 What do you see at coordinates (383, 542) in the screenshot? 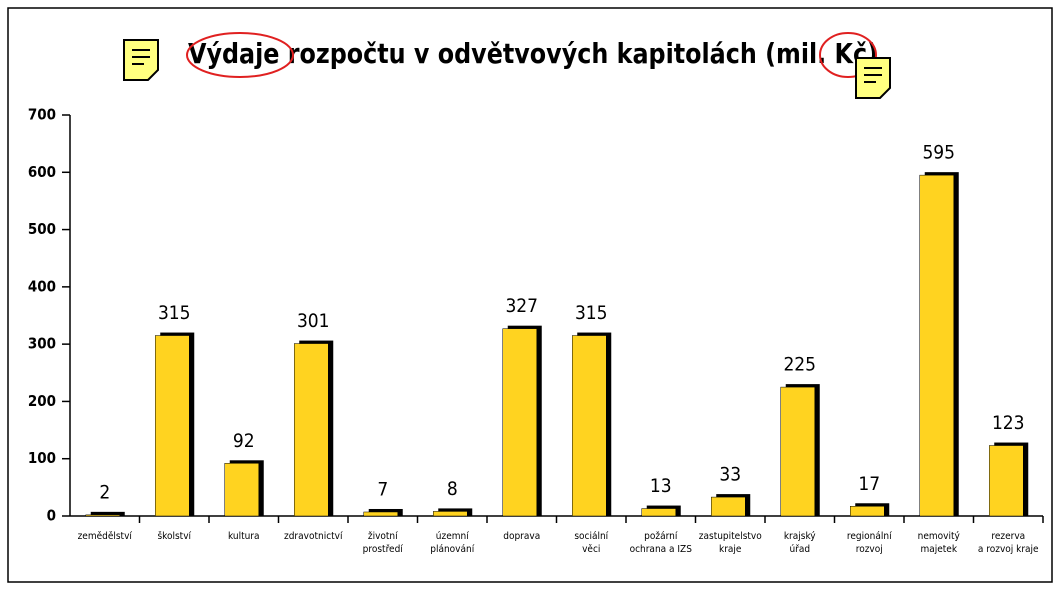
I see `x-tick-label: životní prostředí` at bounding box center [383, 542].